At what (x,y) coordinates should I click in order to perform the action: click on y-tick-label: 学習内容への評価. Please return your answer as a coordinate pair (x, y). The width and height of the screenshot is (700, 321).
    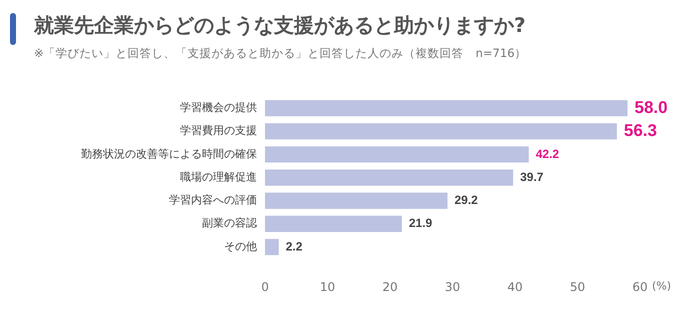
    Looking at the image, I should click on (213, 200).